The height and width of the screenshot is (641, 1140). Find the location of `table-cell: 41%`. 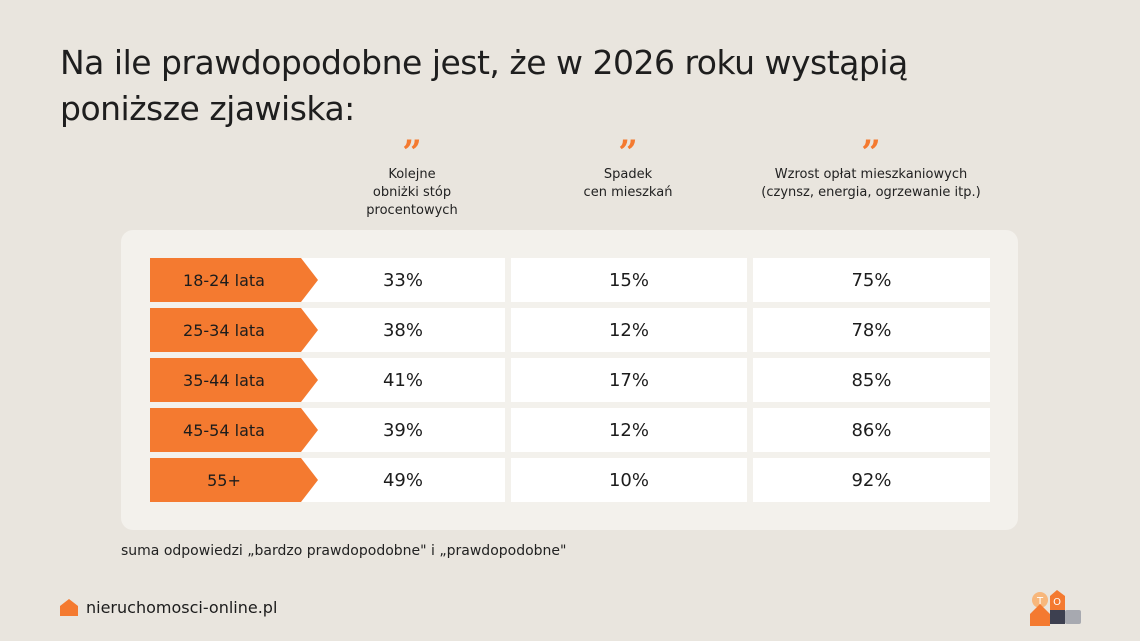

table-cell: 41% is located at coordinates (403, 380).